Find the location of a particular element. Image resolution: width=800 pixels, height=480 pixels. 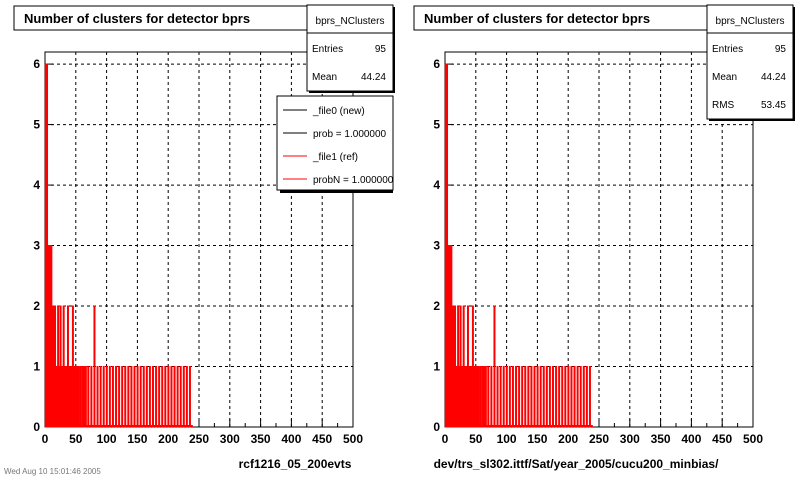

x-axis-label: rcf1216_05_200evts is located at coordinates (295, 464).